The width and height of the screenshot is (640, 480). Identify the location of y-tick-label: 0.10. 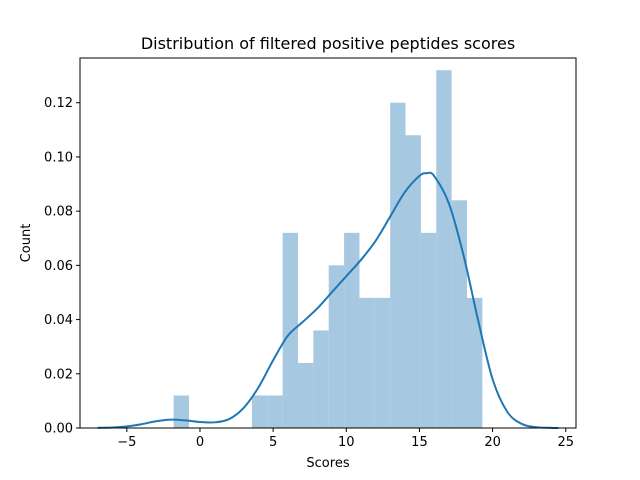
(58, 157).